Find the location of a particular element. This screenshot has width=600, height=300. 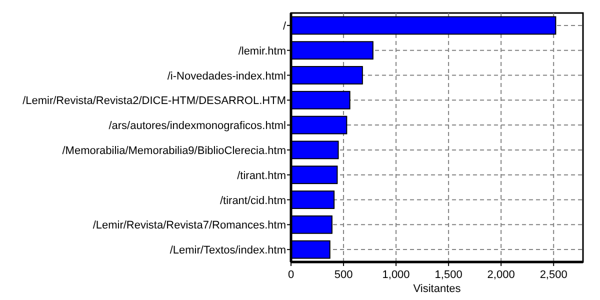

y-tick-label: /Memorabilia/Memorabilia9/BiblioClerecia.htm is located at coordinates (174, 150).